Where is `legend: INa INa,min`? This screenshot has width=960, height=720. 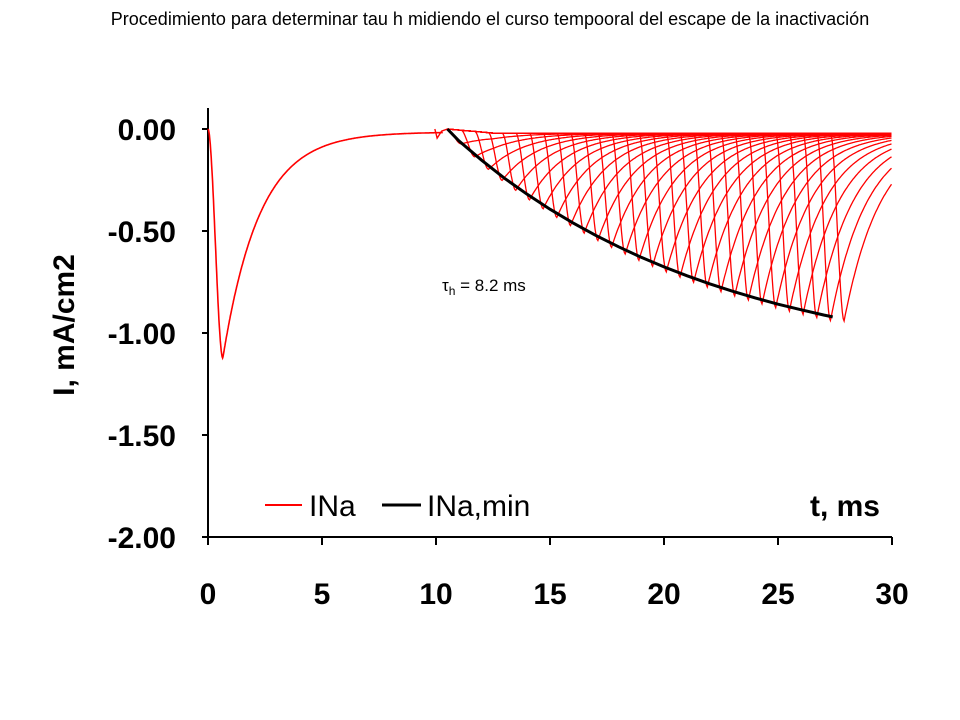 legend: INa INa,min is located at coordinates (397, 506).